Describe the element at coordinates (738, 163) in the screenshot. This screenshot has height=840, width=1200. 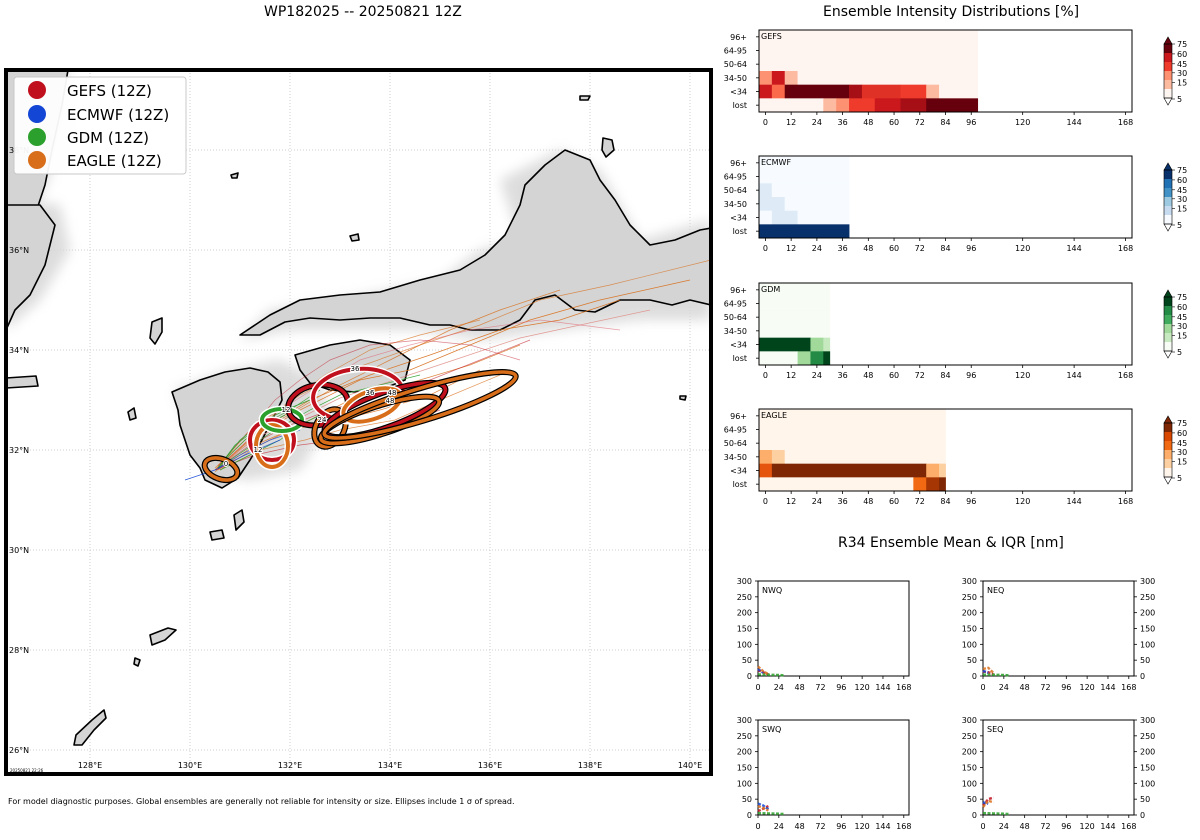
I see `y-tick-label: 96+` at that location.